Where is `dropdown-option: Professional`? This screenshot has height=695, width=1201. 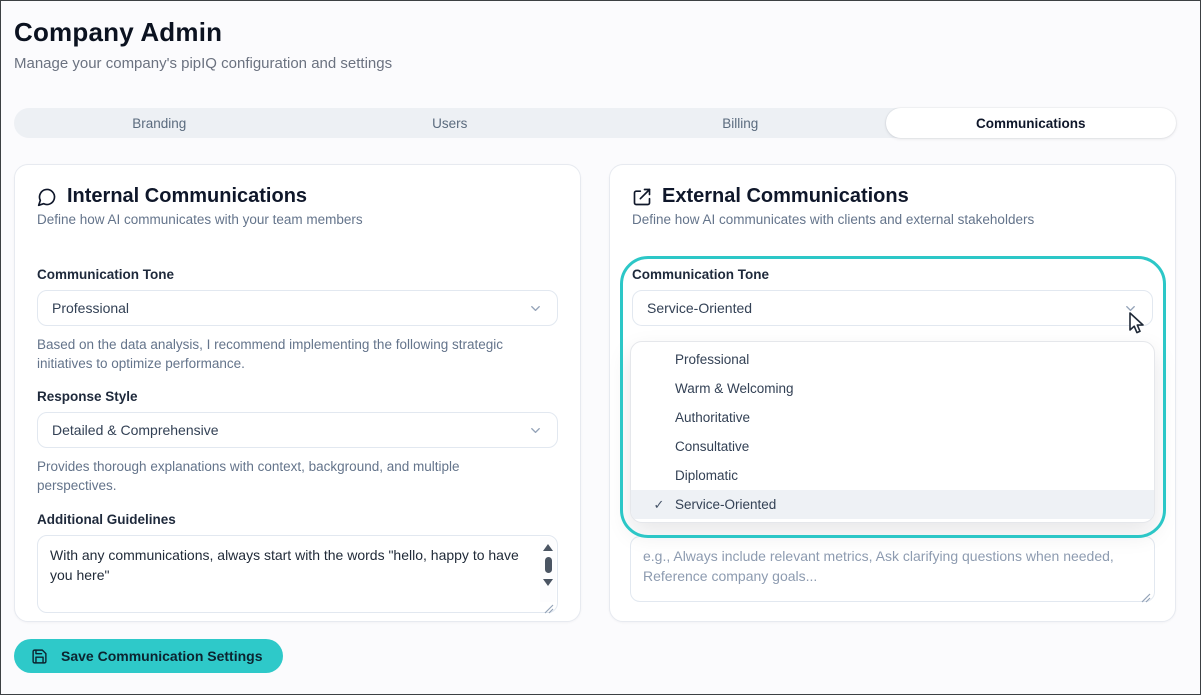
dropdown-option: Professional is located at coordinates (892, 359).